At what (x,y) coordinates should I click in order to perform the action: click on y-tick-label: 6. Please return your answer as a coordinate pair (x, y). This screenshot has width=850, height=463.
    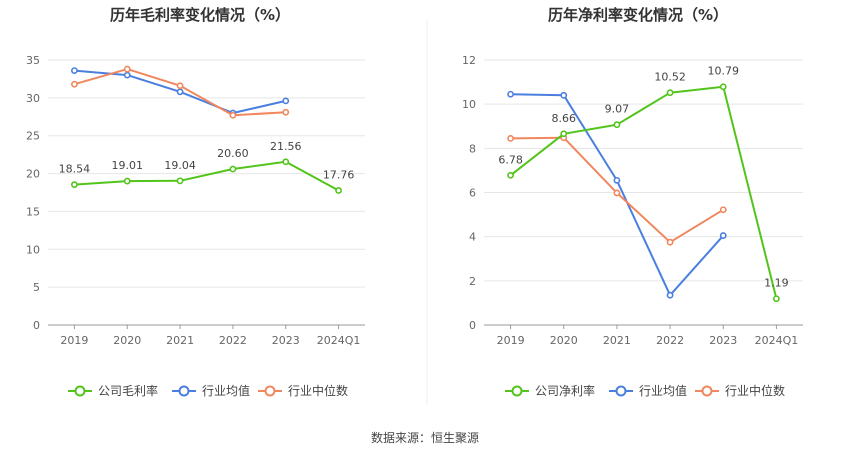
    Looking at the image, I should click on (472, 193).